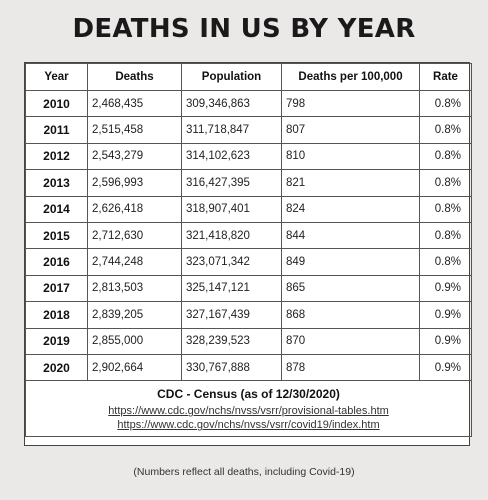  Describe the element at coordinates (231, 367) in the screenshot. I see `population-cell: 330,767,888` at that location.